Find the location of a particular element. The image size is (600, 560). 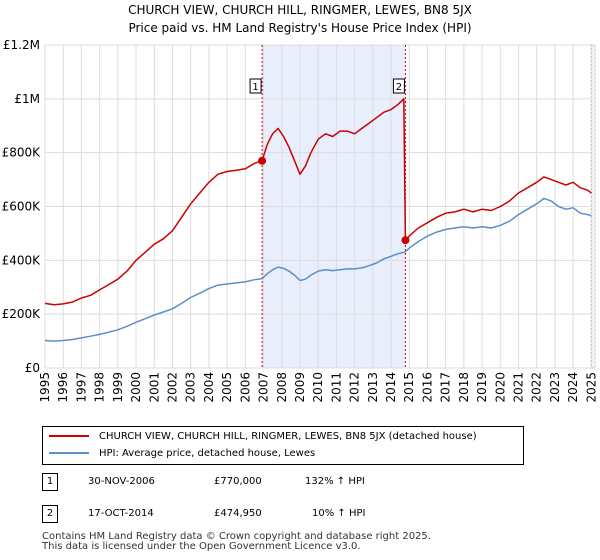

x-tick-label: 2019 is located at coordinates (482, 387).